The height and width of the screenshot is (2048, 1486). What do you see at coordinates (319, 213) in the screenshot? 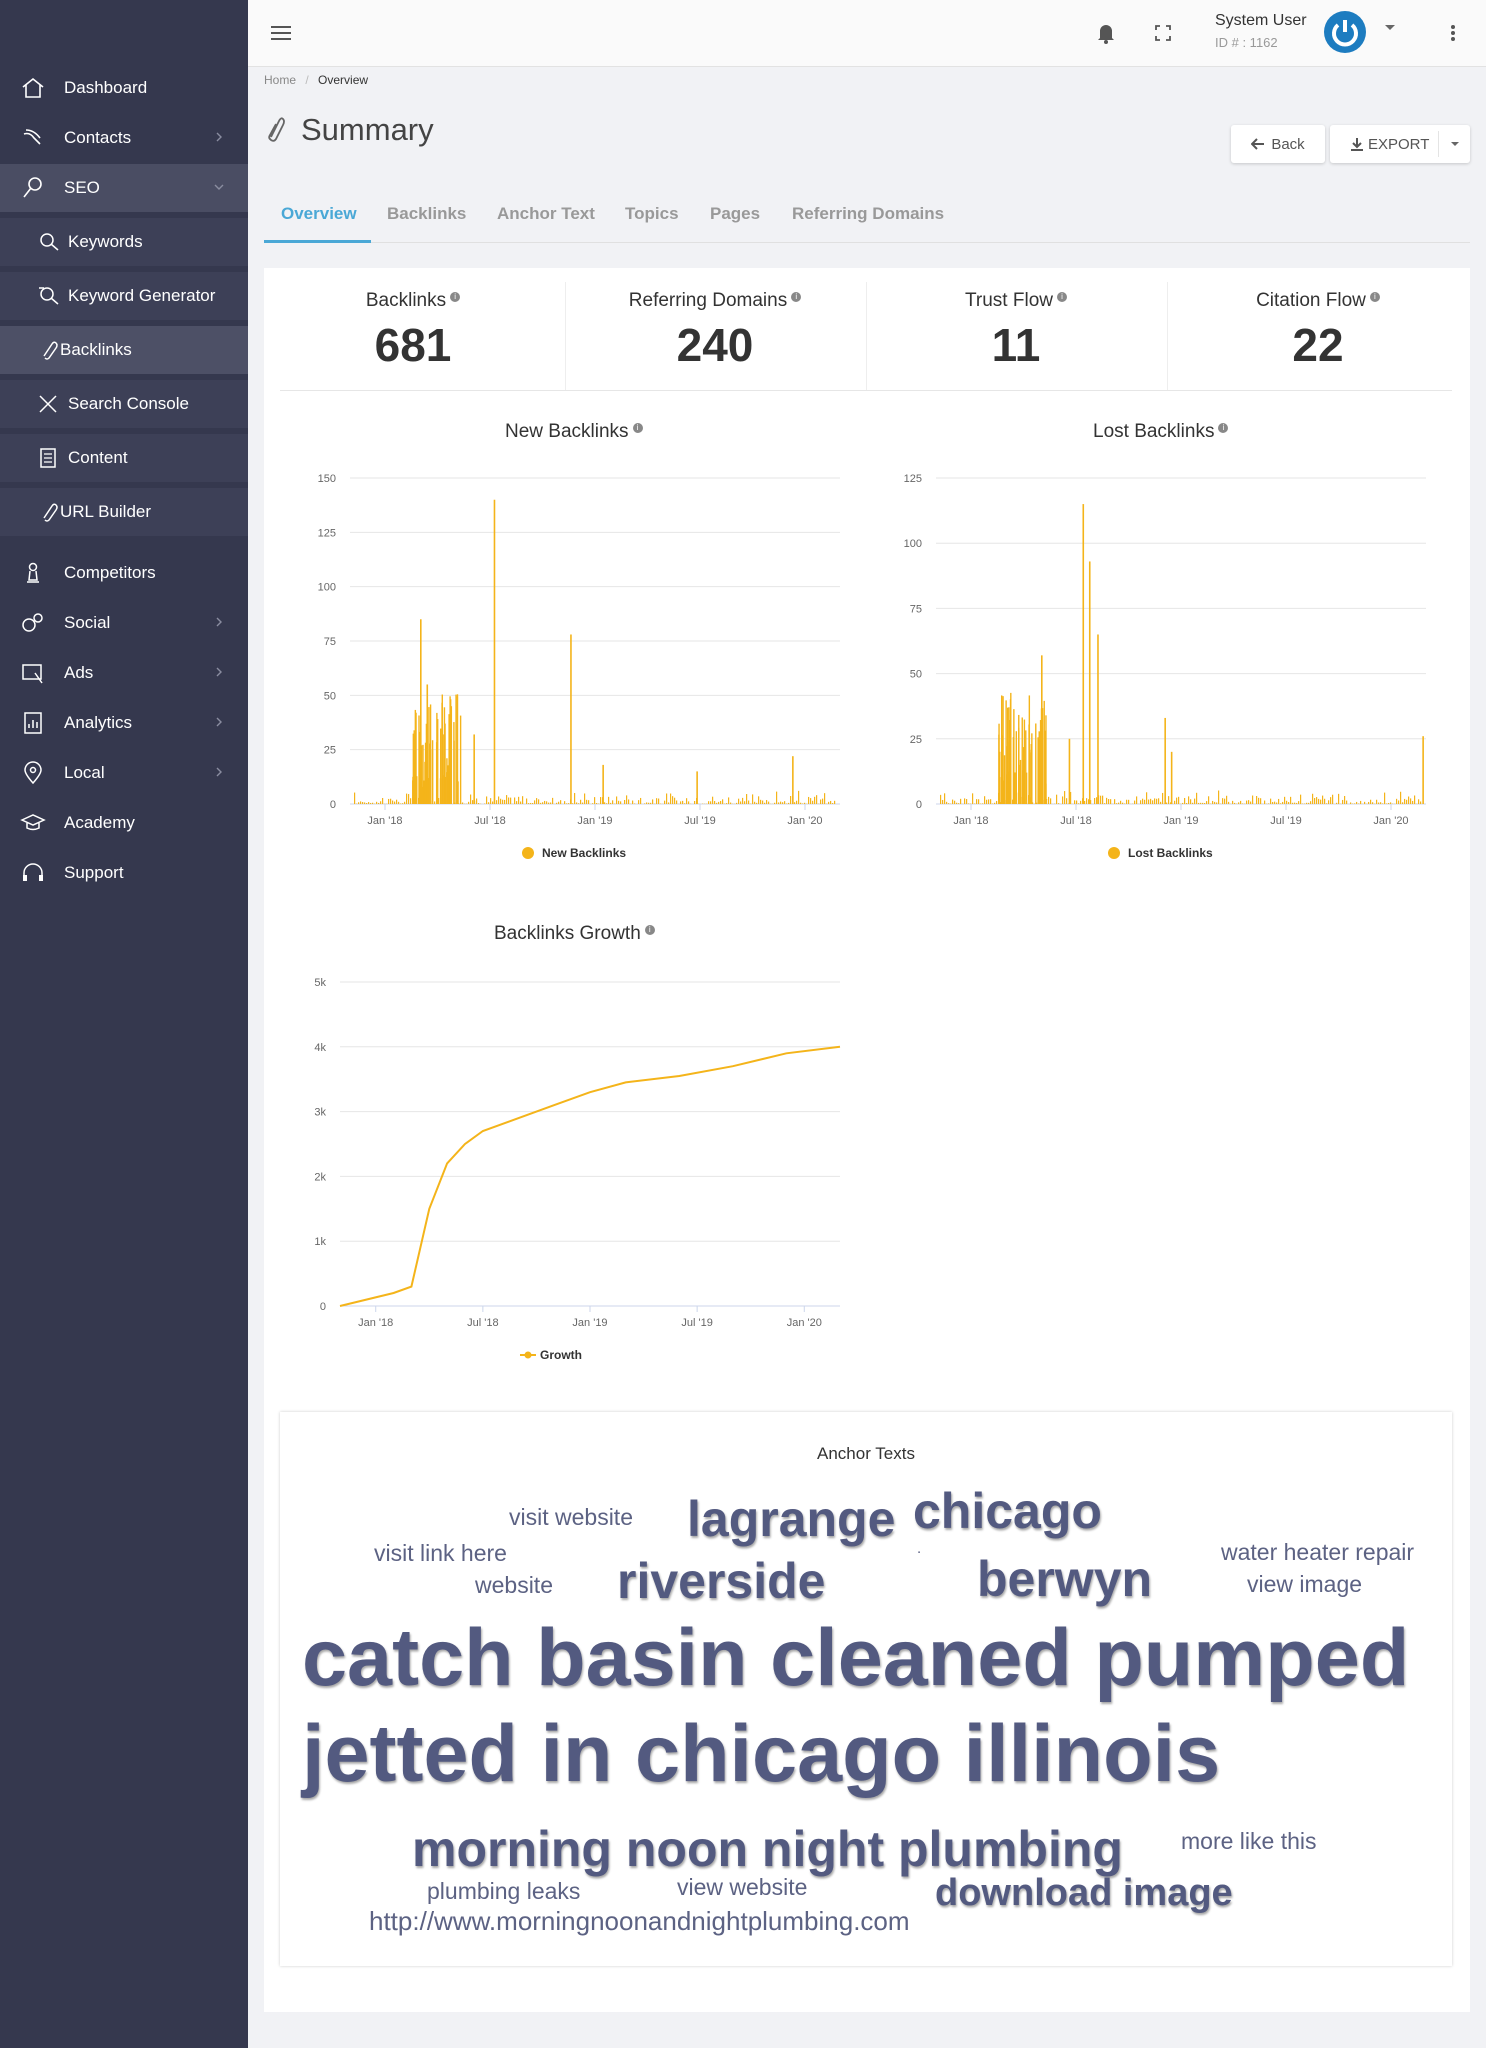
I see `tab-overview: Overview` at bounding box center [319, 213].